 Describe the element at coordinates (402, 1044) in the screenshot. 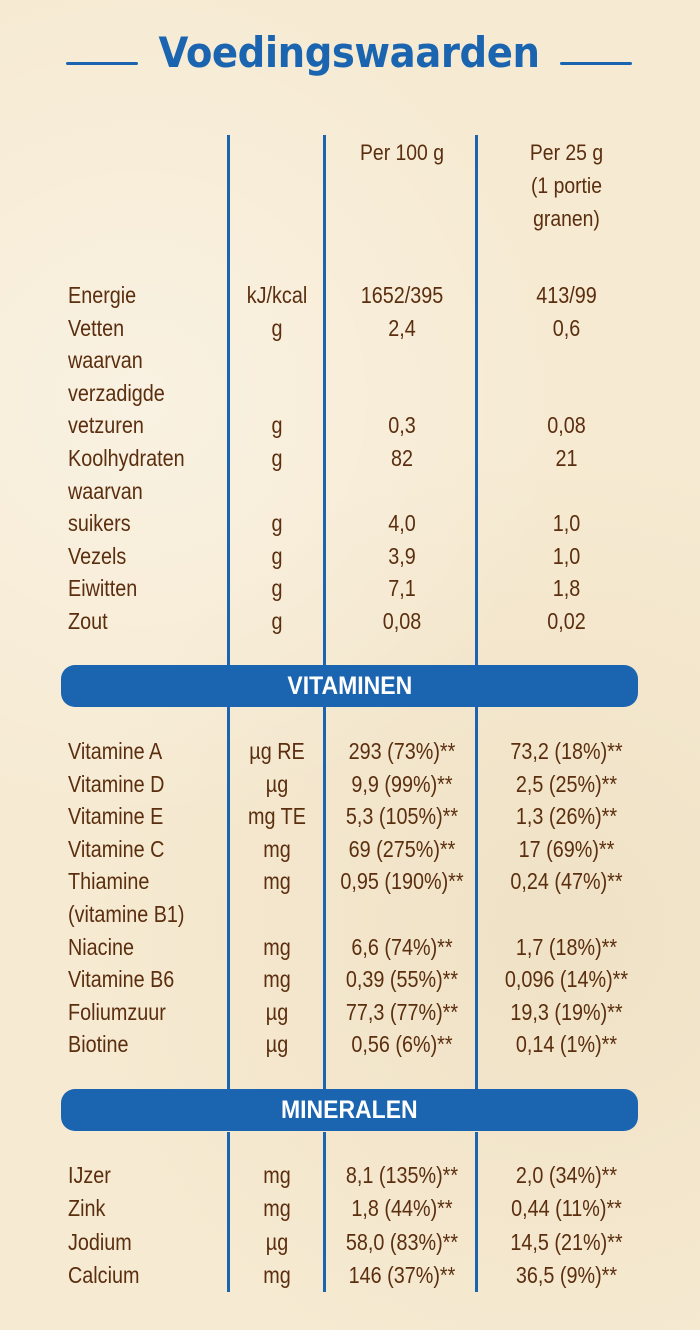

I see `row-per100: 0,56 (6%)**` at that location.